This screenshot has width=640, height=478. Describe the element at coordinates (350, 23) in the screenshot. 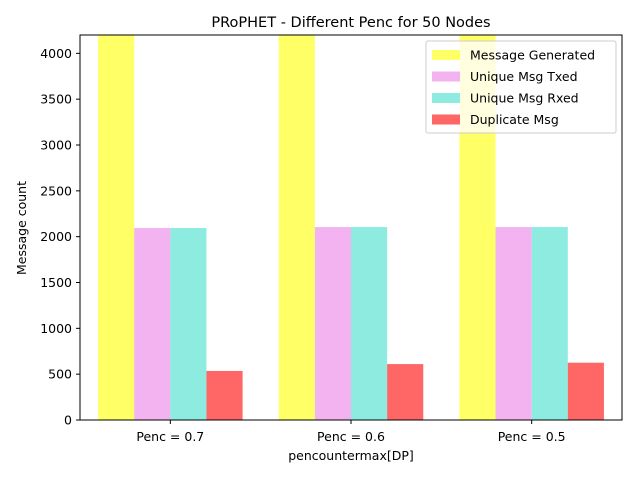

I see `chart-title: PRoPHET - Different Penc for 50 Nodes` at that location.